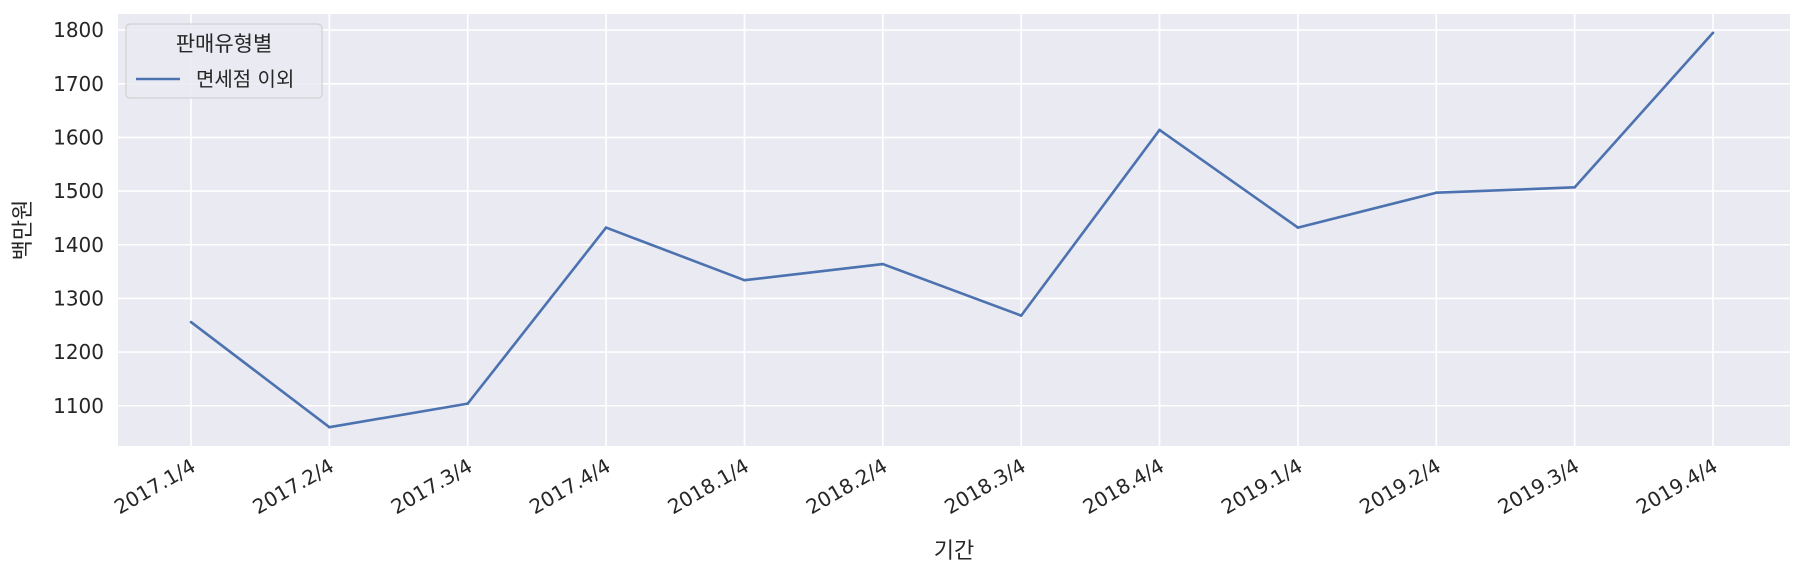 This screenshot has width=1803, height=581. I want to click on y-axis-ticks: 1100 1200 1300 1400 1500 1600 1700 1800, so click(78, 218).